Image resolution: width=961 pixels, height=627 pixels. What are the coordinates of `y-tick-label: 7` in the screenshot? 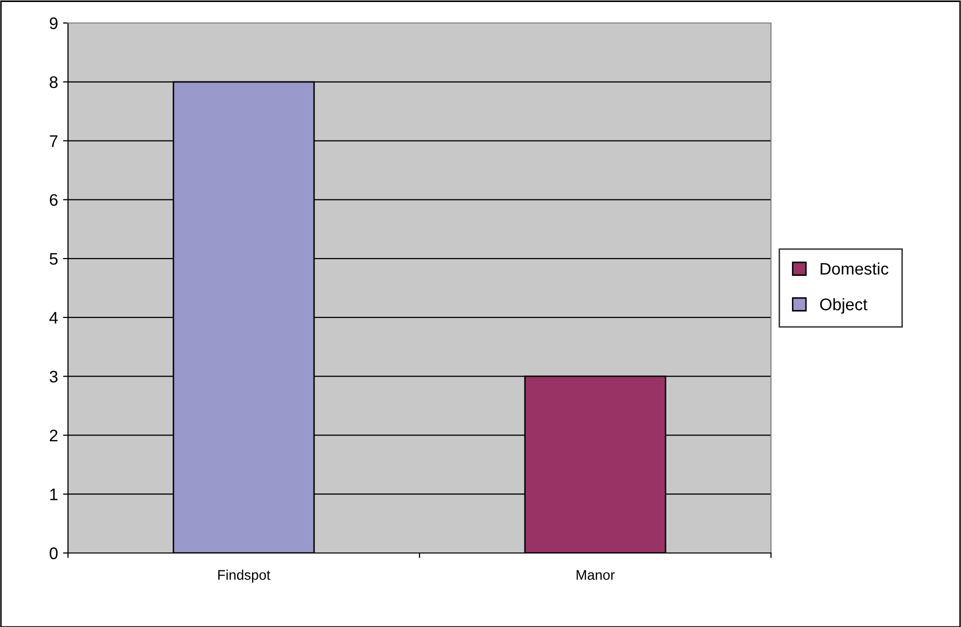 It's located at (54, 141).